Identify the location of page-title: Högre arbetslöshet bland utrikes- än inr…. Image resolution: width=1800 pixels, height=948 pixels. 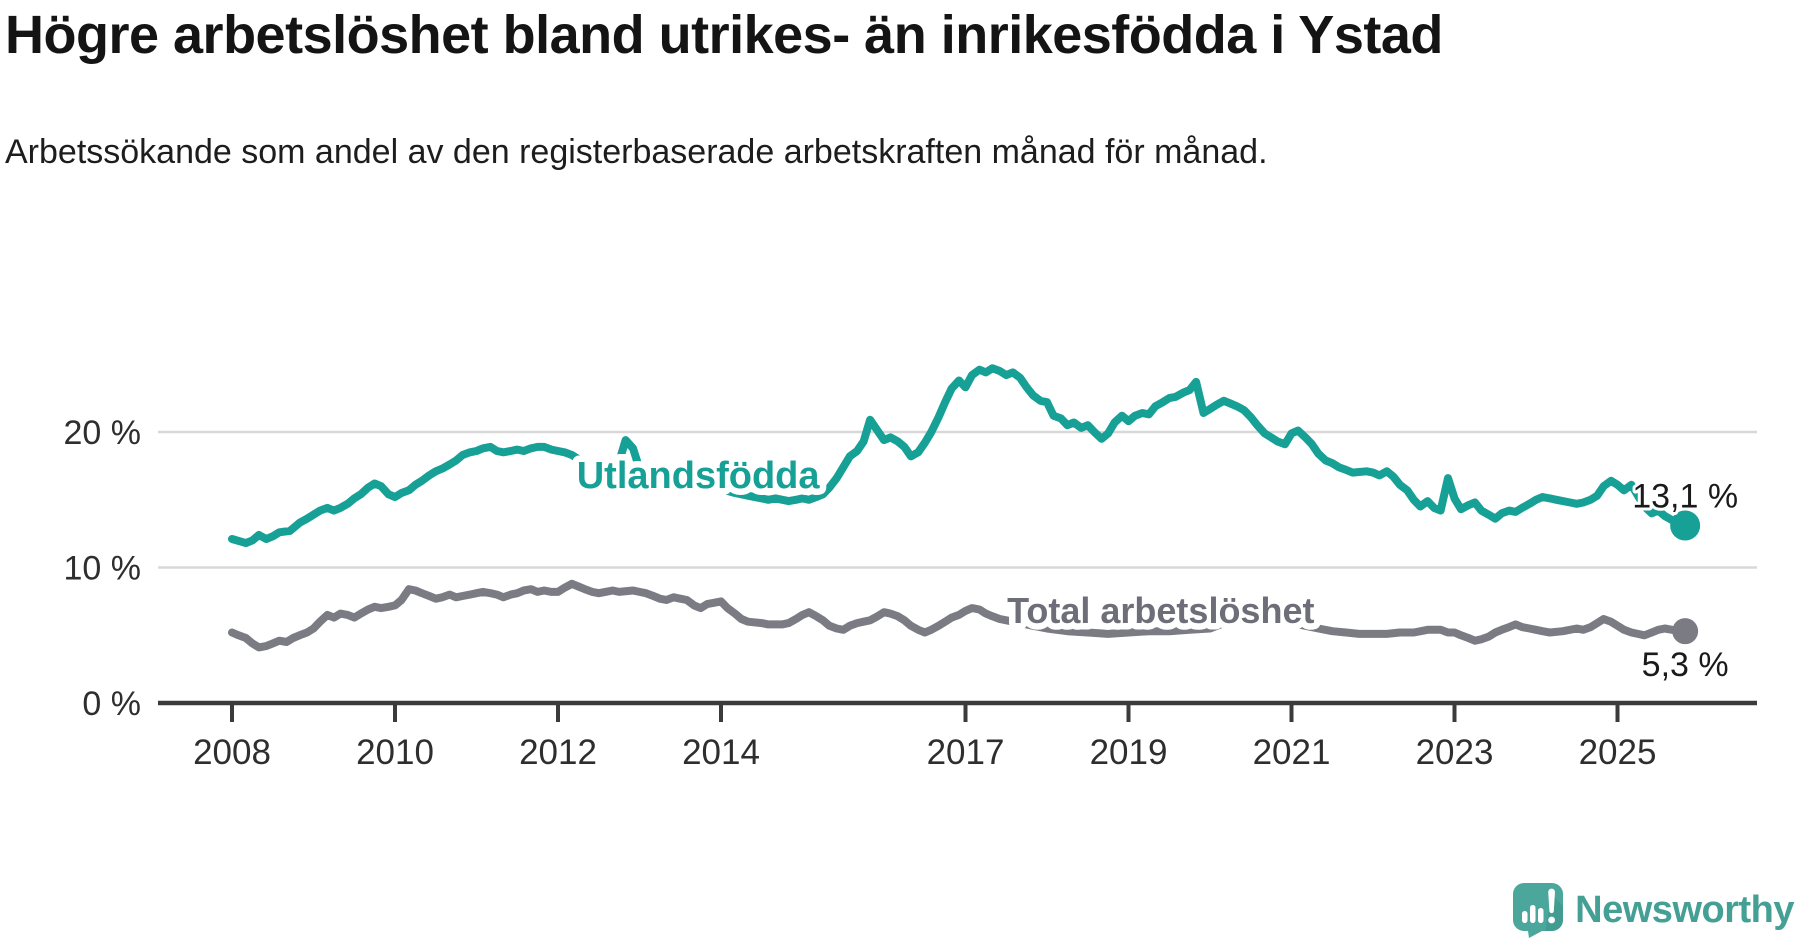
(724, 35).